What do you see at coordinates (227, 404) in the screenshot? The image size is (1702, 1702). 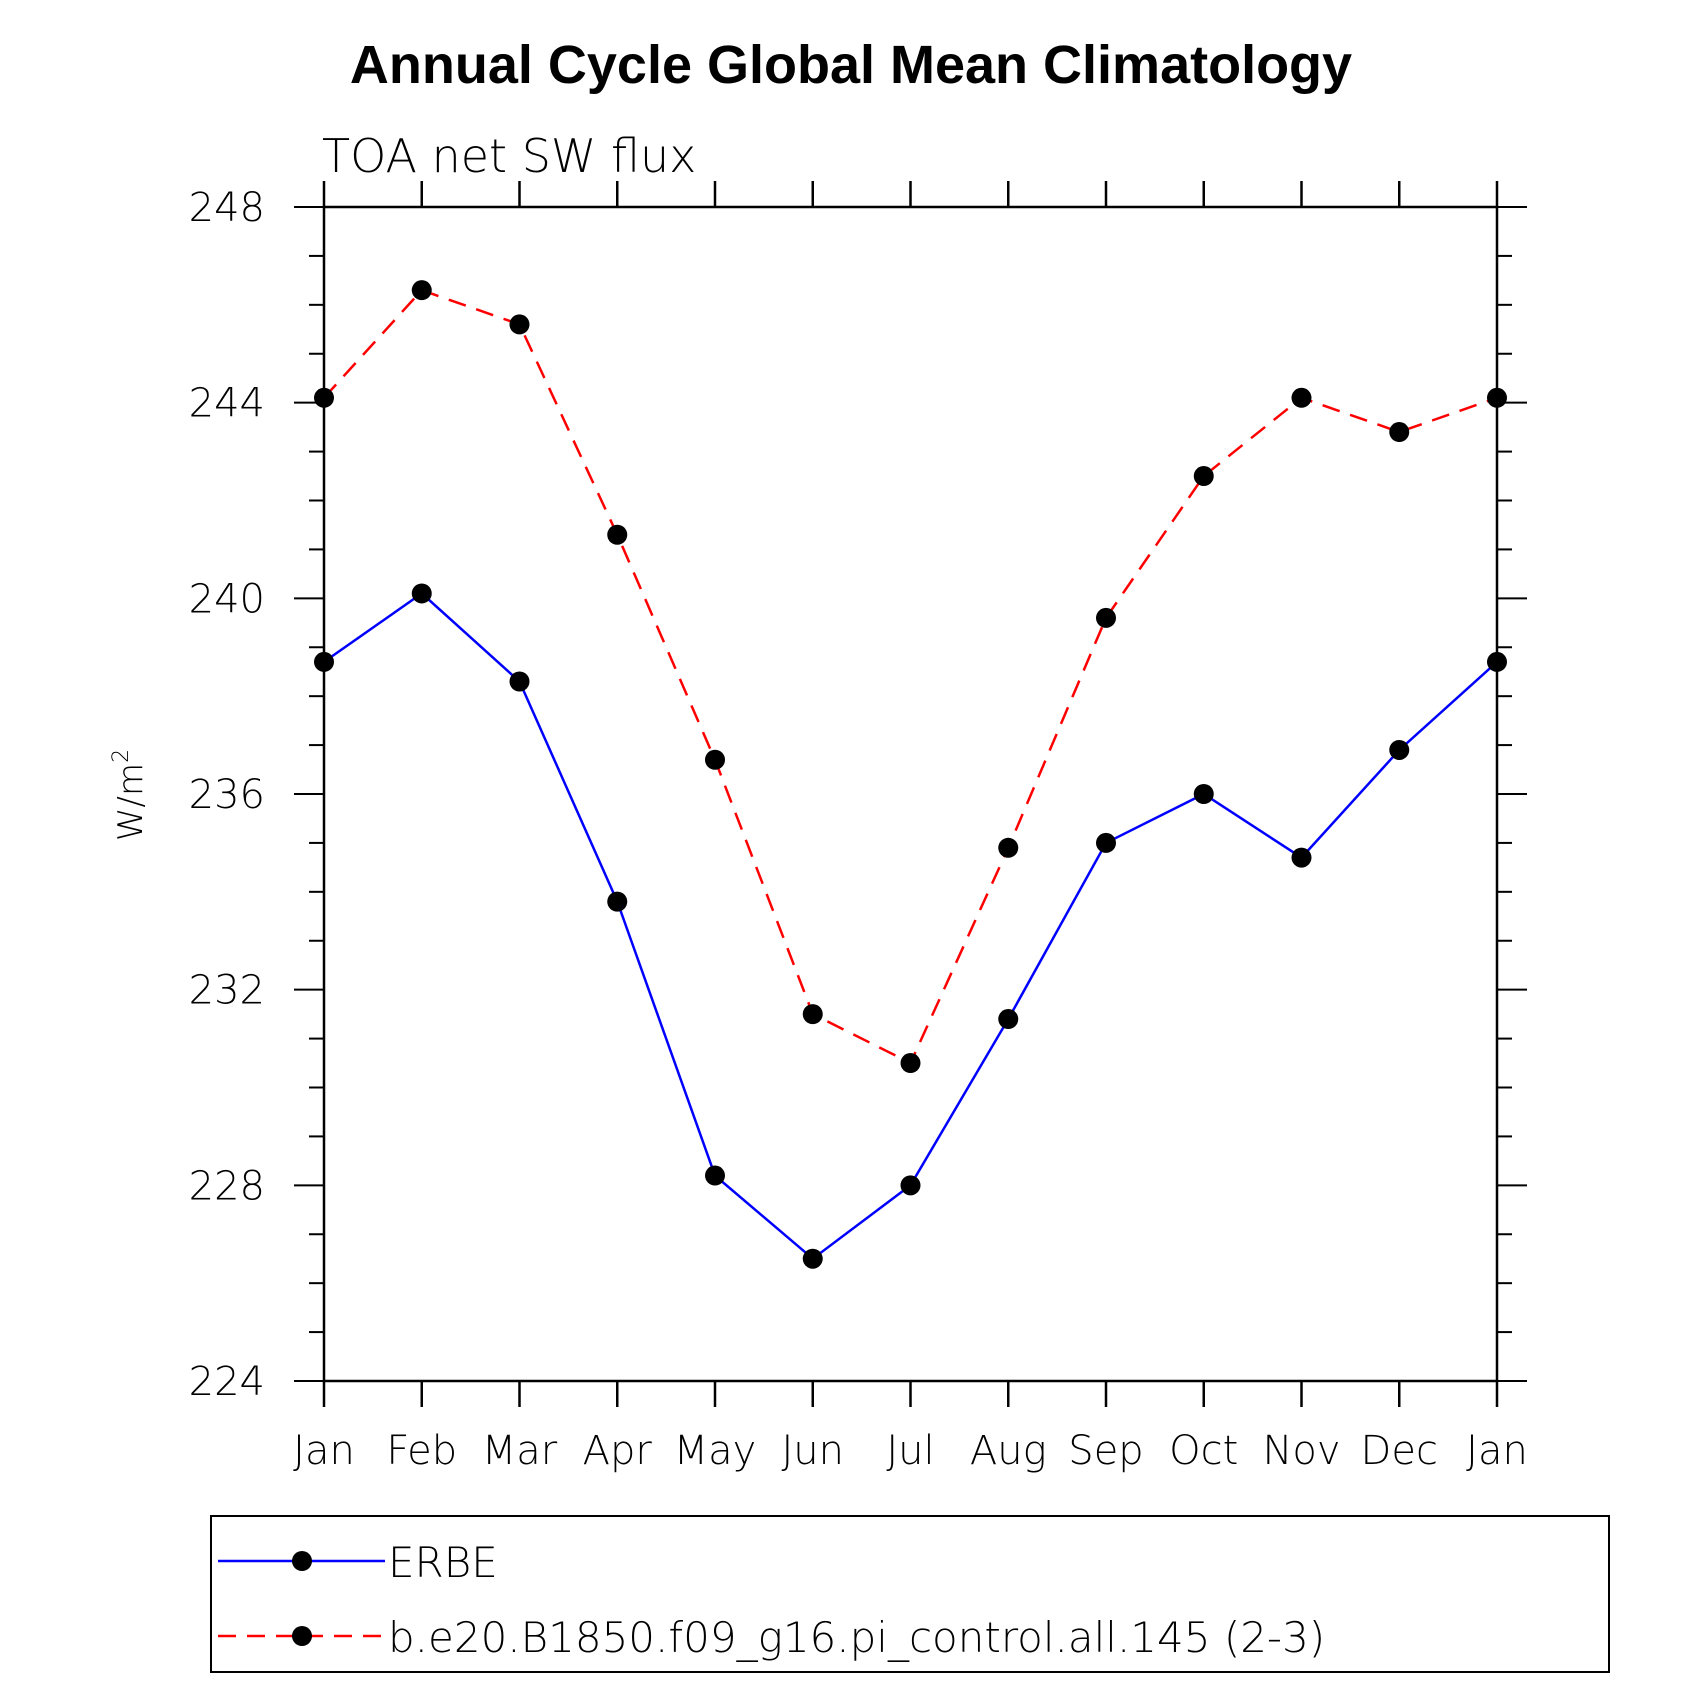 I see `y-tick-label: 244` at bounding box center [227, 404].